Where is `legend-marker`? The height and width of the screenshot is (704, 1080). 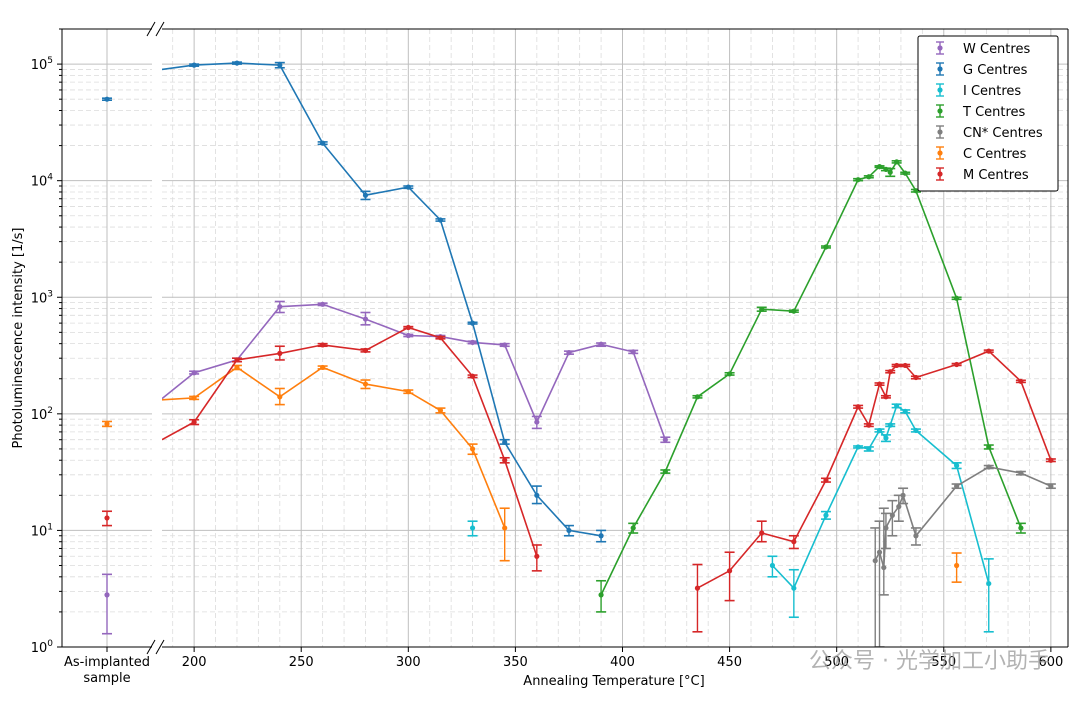
legend-marker is located at coordinates (940, 90).